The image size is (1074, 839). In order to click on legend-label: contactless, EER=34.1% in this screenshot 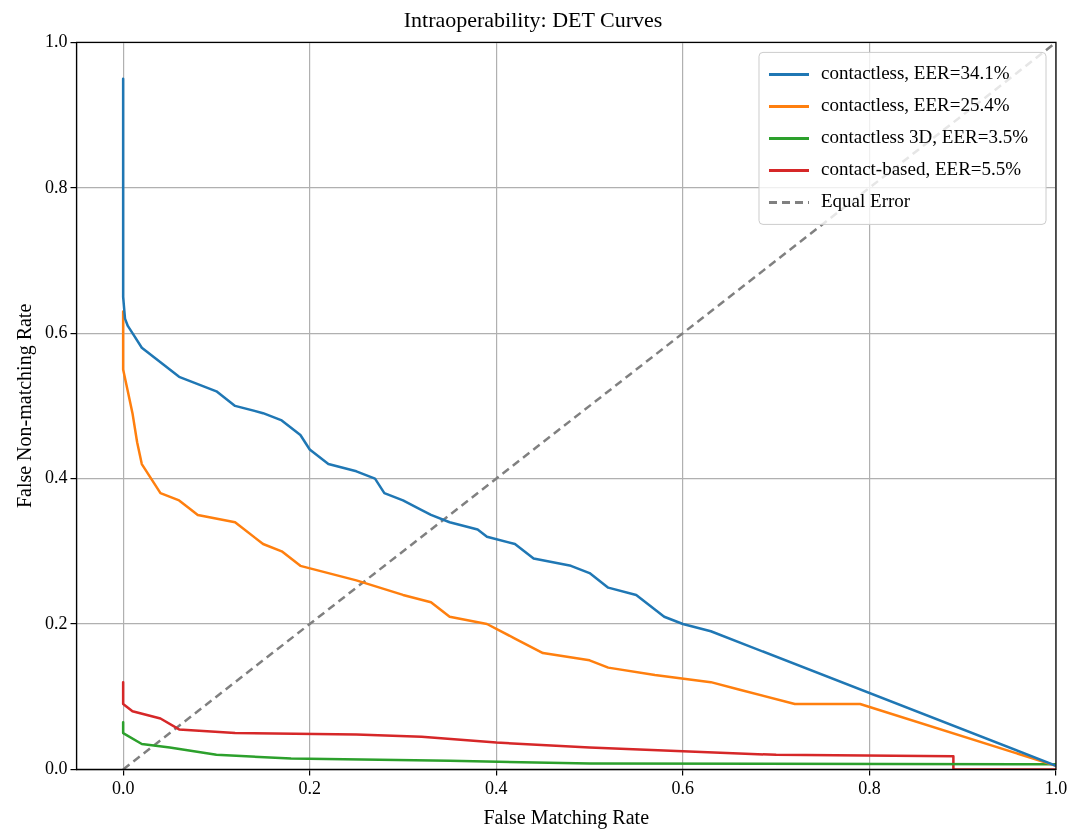, I will do `click(915, 73)`.